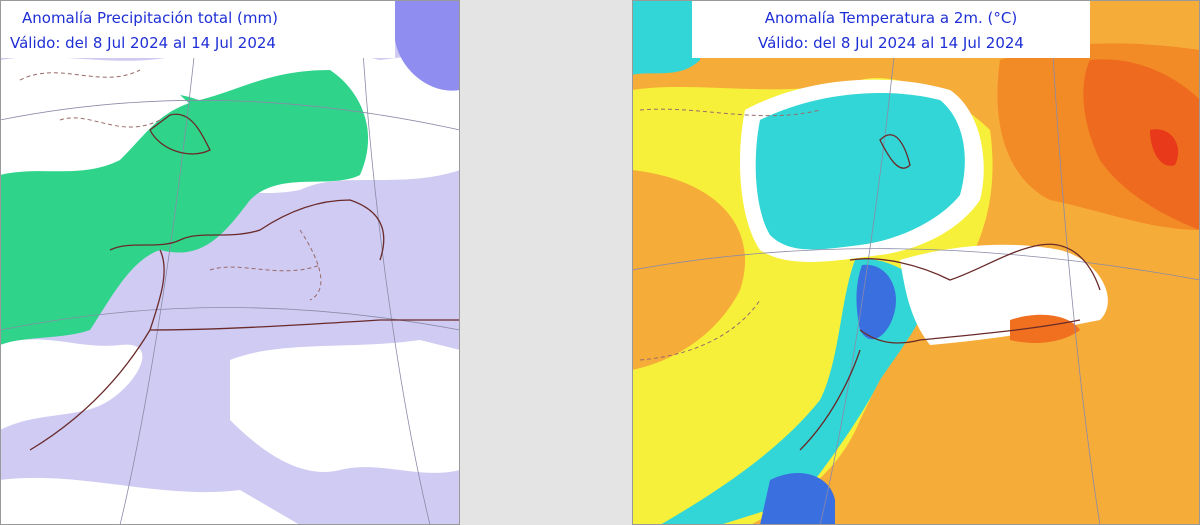  What do you see at coordinates (150, 18) in the screenshot?
I see `map-title: Anomalía Precipitación total (mm)` at bounding box center [150, 18].